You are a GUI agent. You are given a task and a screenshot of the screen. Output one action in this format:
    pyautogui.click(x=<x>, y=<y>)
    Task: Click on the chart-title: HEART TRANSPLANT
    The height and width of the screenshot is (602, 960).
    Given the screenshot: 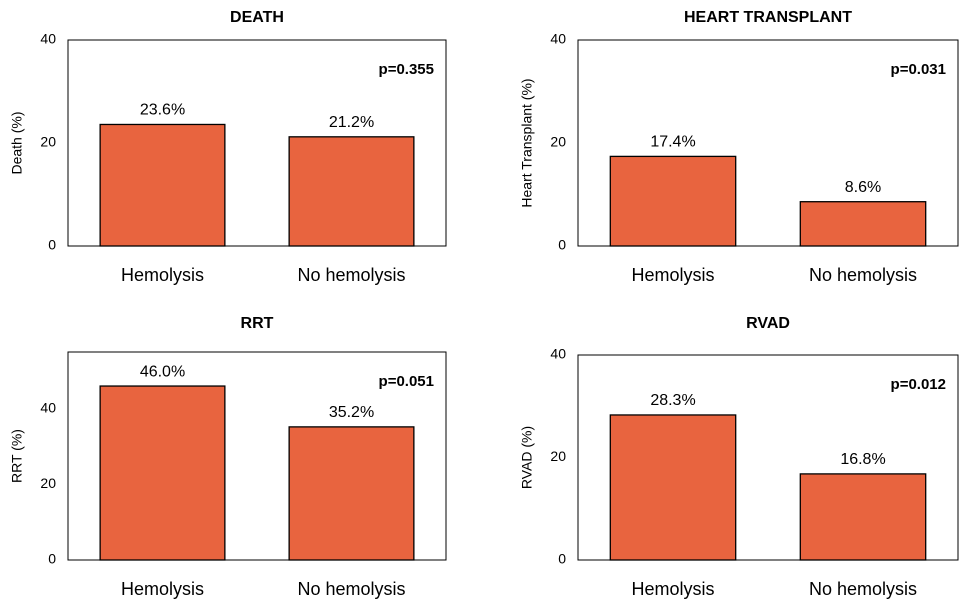 What is the action you would take?
    pyautogui.click(x=768, y=17)
    